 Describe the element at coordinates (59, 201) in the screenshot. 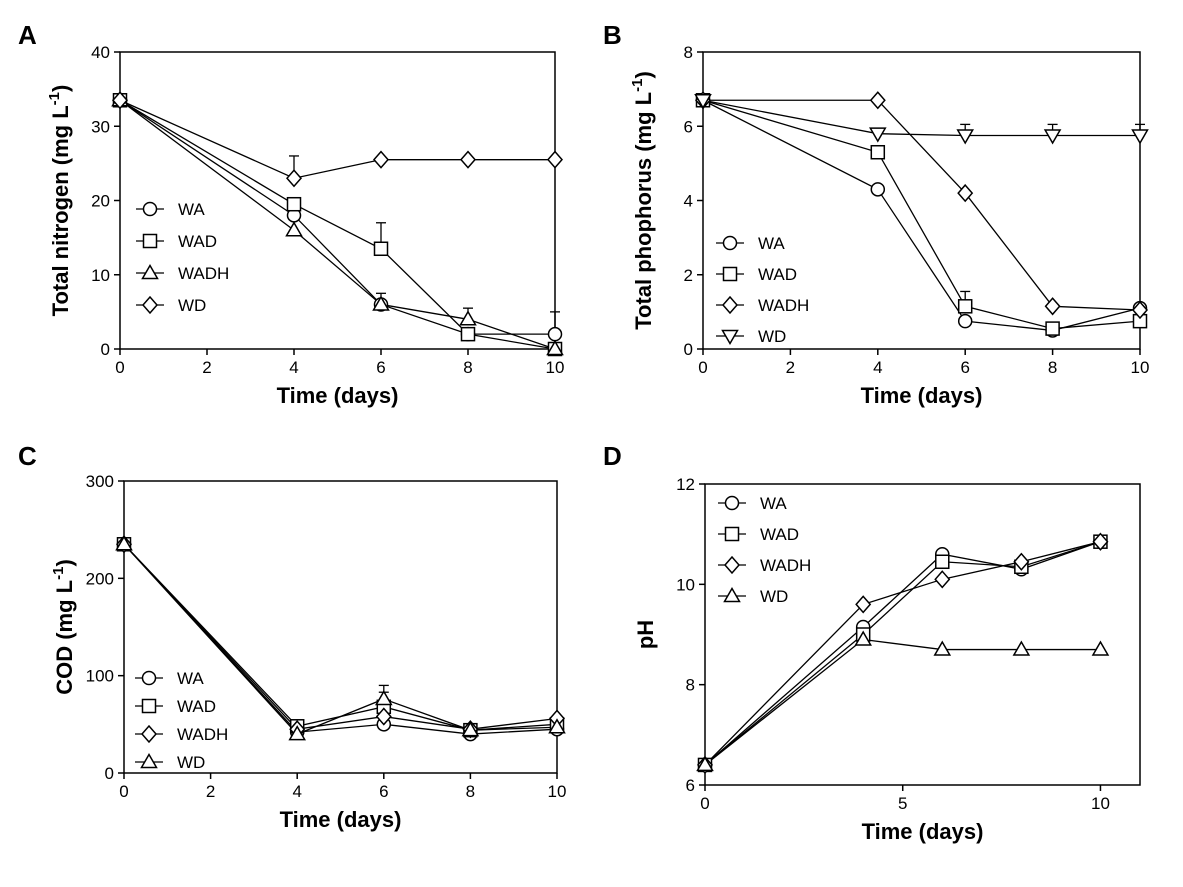

I see `y-axis-title: Total nitrogen (mg L-1)` at that location.